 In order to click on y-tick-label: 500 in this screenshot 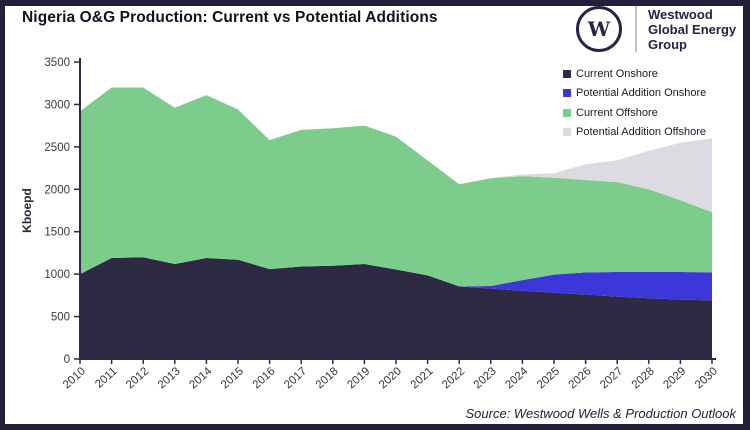, I will do `click(60, 318)`.